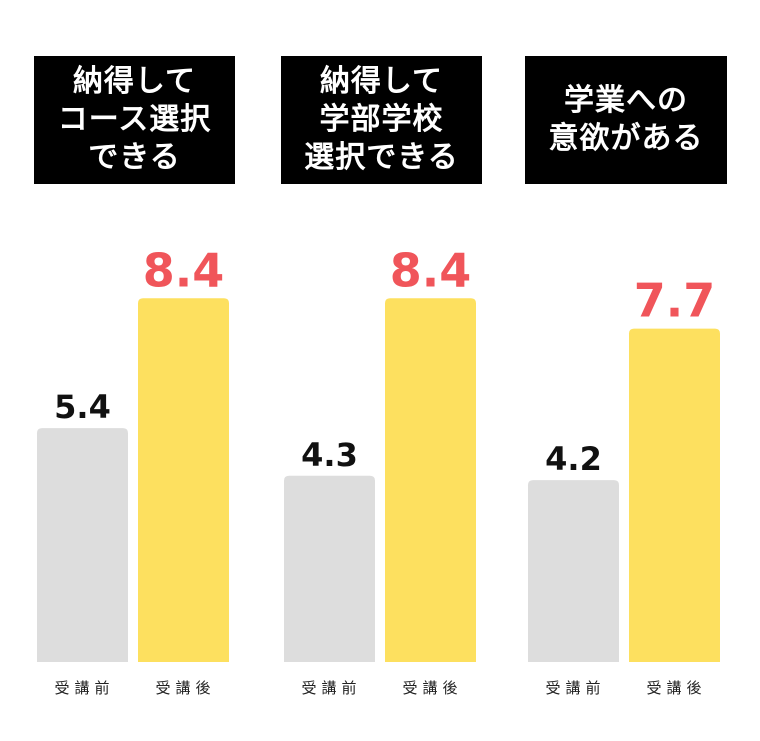 The image size is (760, 741). Describe the element at coordinates (675, 301) in the screenshot. I see `value-label-after: 7.7` at that location.